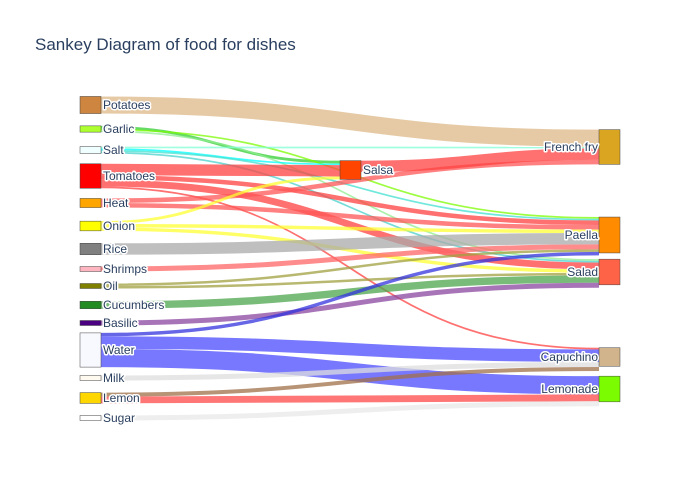 This screenshot has width=700, height=500. What do you see at coordinates (350, 280) in the screenshot?
I see `sankey-link-oil-salad` at bounding box center [350, 280].